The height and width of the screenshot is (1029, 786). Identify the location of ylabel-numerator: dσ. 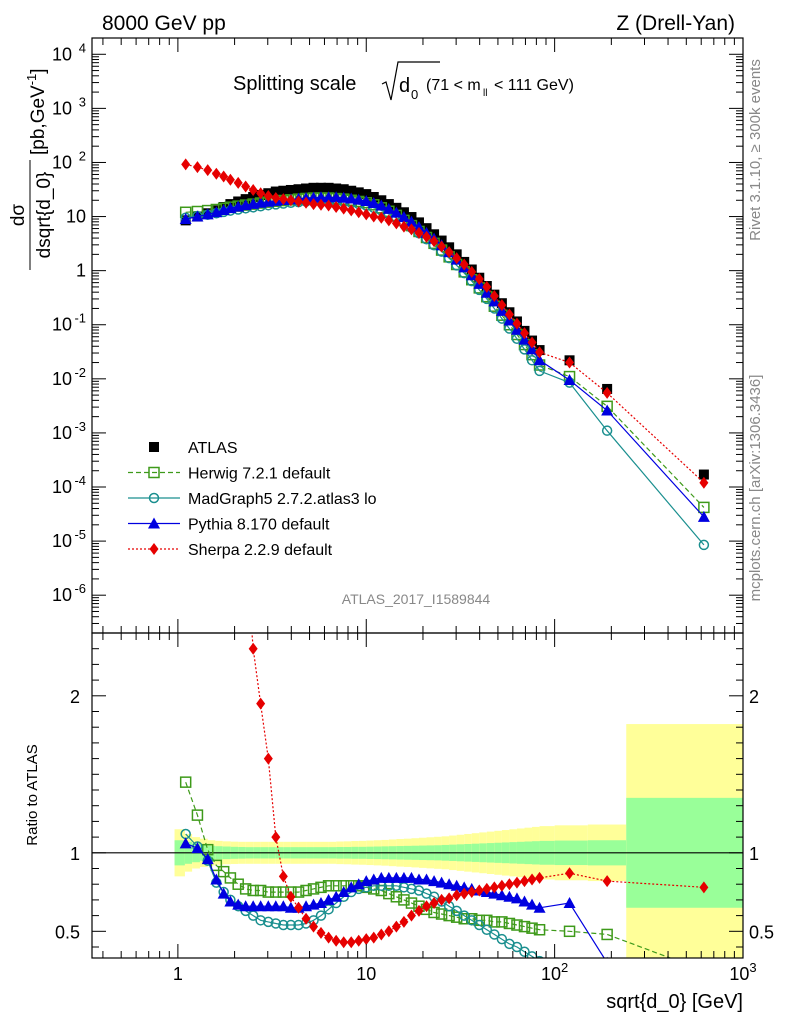
(18, 215).